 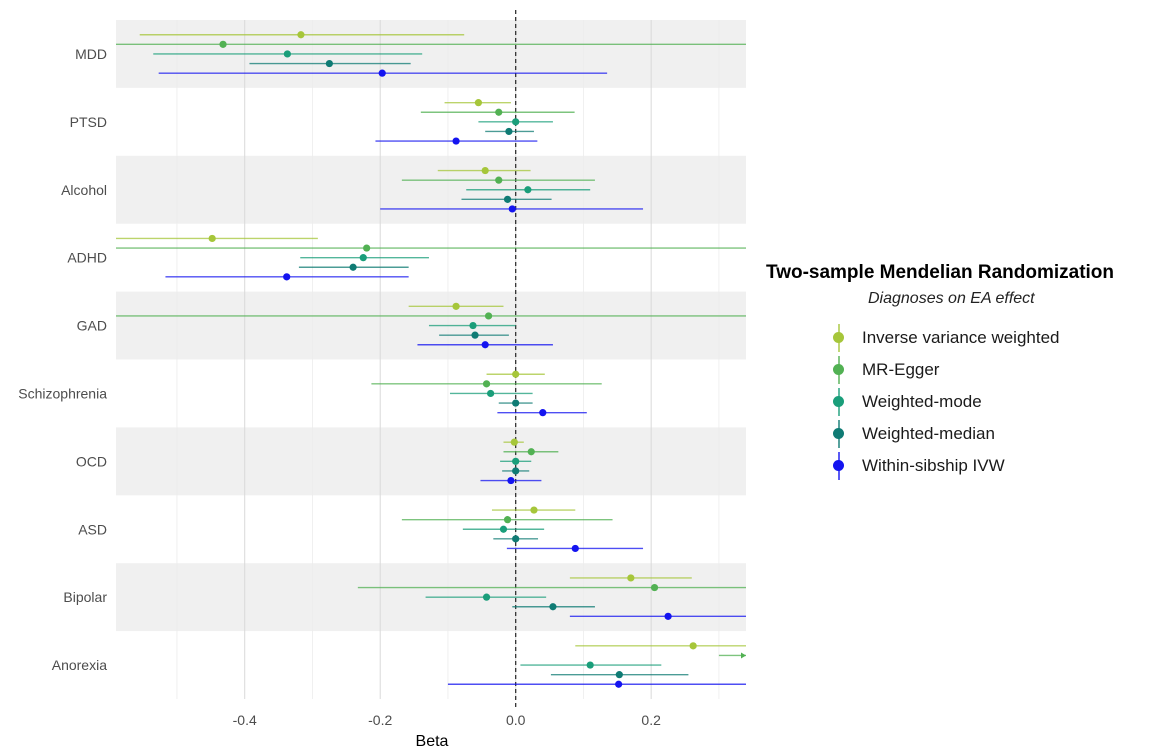 I want to click on x-axis-tick-labels: -0.4 -0.2 0.0 0.2, so click(x=447, y=720).